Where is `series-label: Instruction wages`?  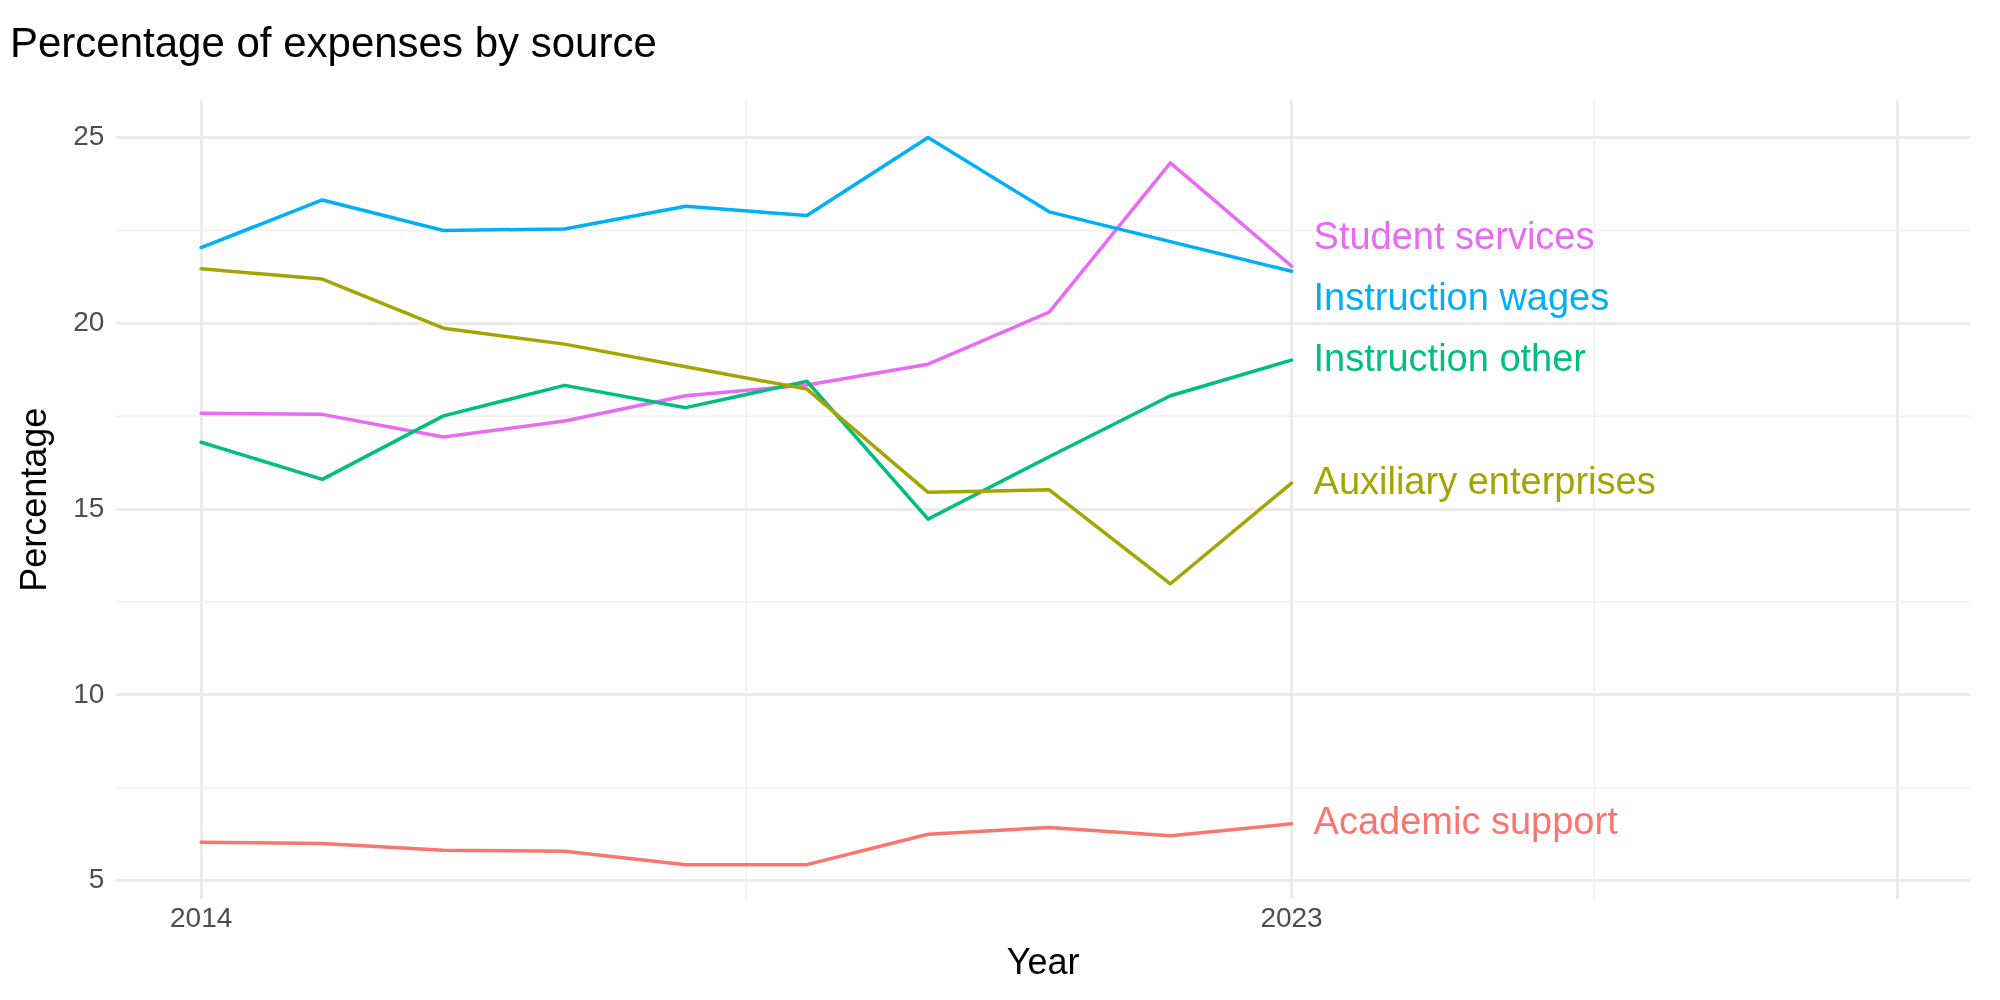 series-label: Instruction wages is located at coordinates (1461, 296).